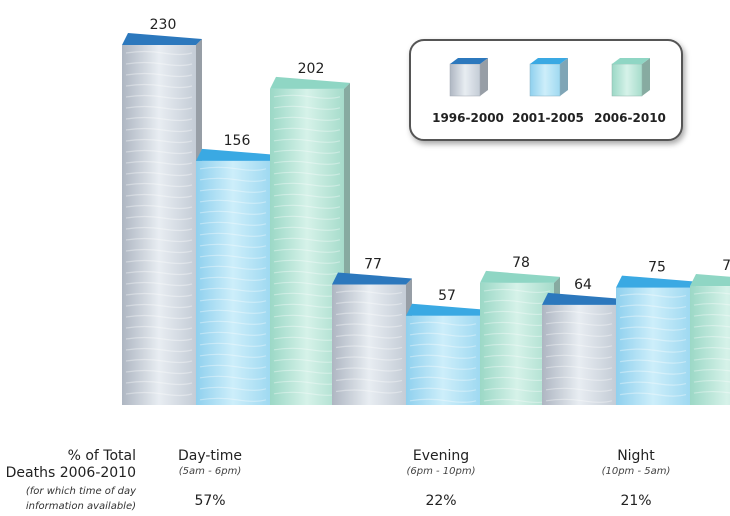 This screenshot has width=730, height=516. Describe the element at coordinates (468, 118) in the screenshot. I see `legend-label: 1996-2000` at that location.